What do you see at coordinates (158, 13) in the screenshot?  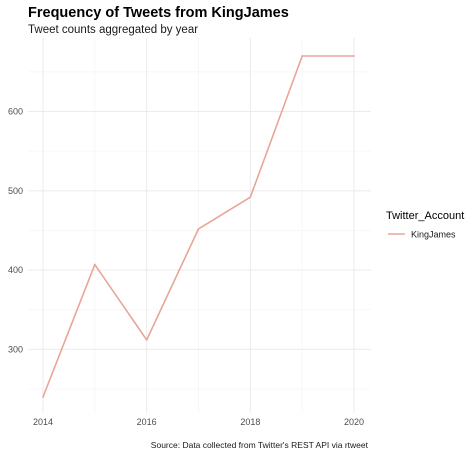 I see `chart-title: Frequency of Tweets from KingJames` at bounding box center [158, 13].